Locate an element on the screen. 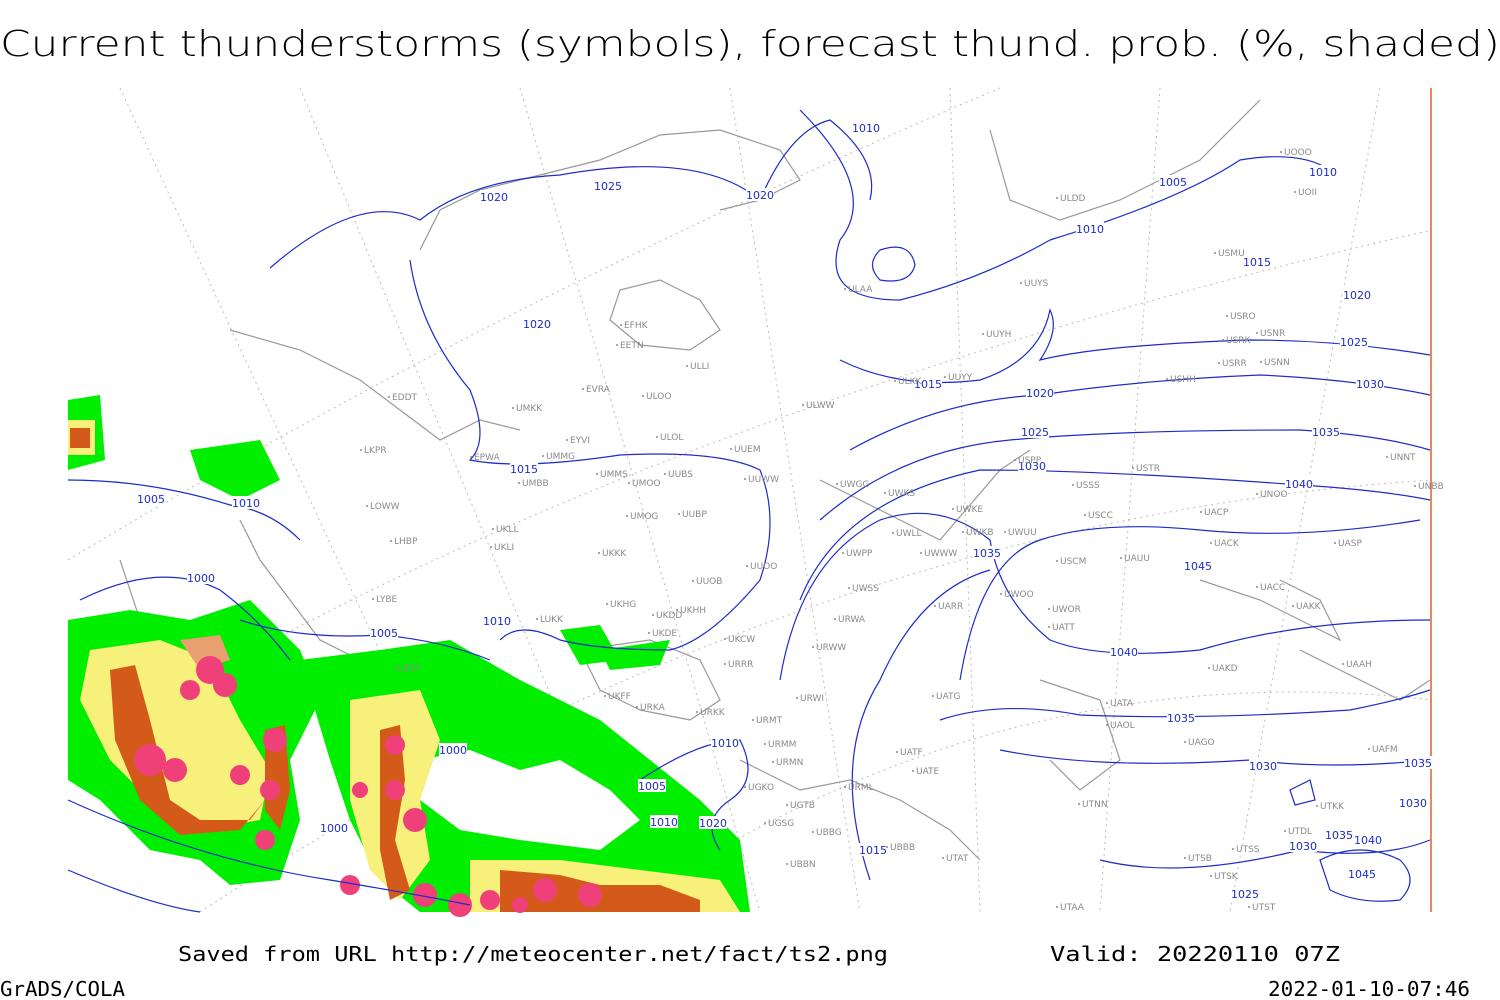  station-label: UWKB is located at coordinates (980, 533).